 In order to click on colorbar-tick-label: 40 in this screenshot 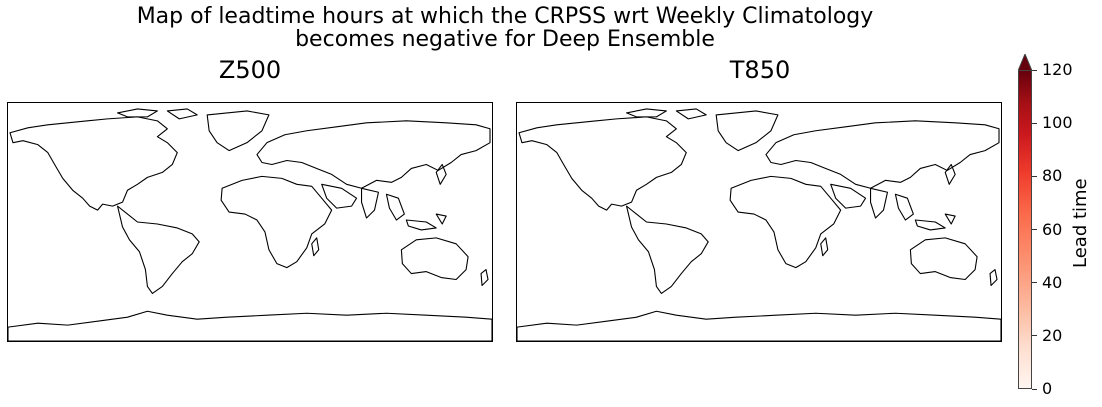, I will do `click(1052, 282)`.